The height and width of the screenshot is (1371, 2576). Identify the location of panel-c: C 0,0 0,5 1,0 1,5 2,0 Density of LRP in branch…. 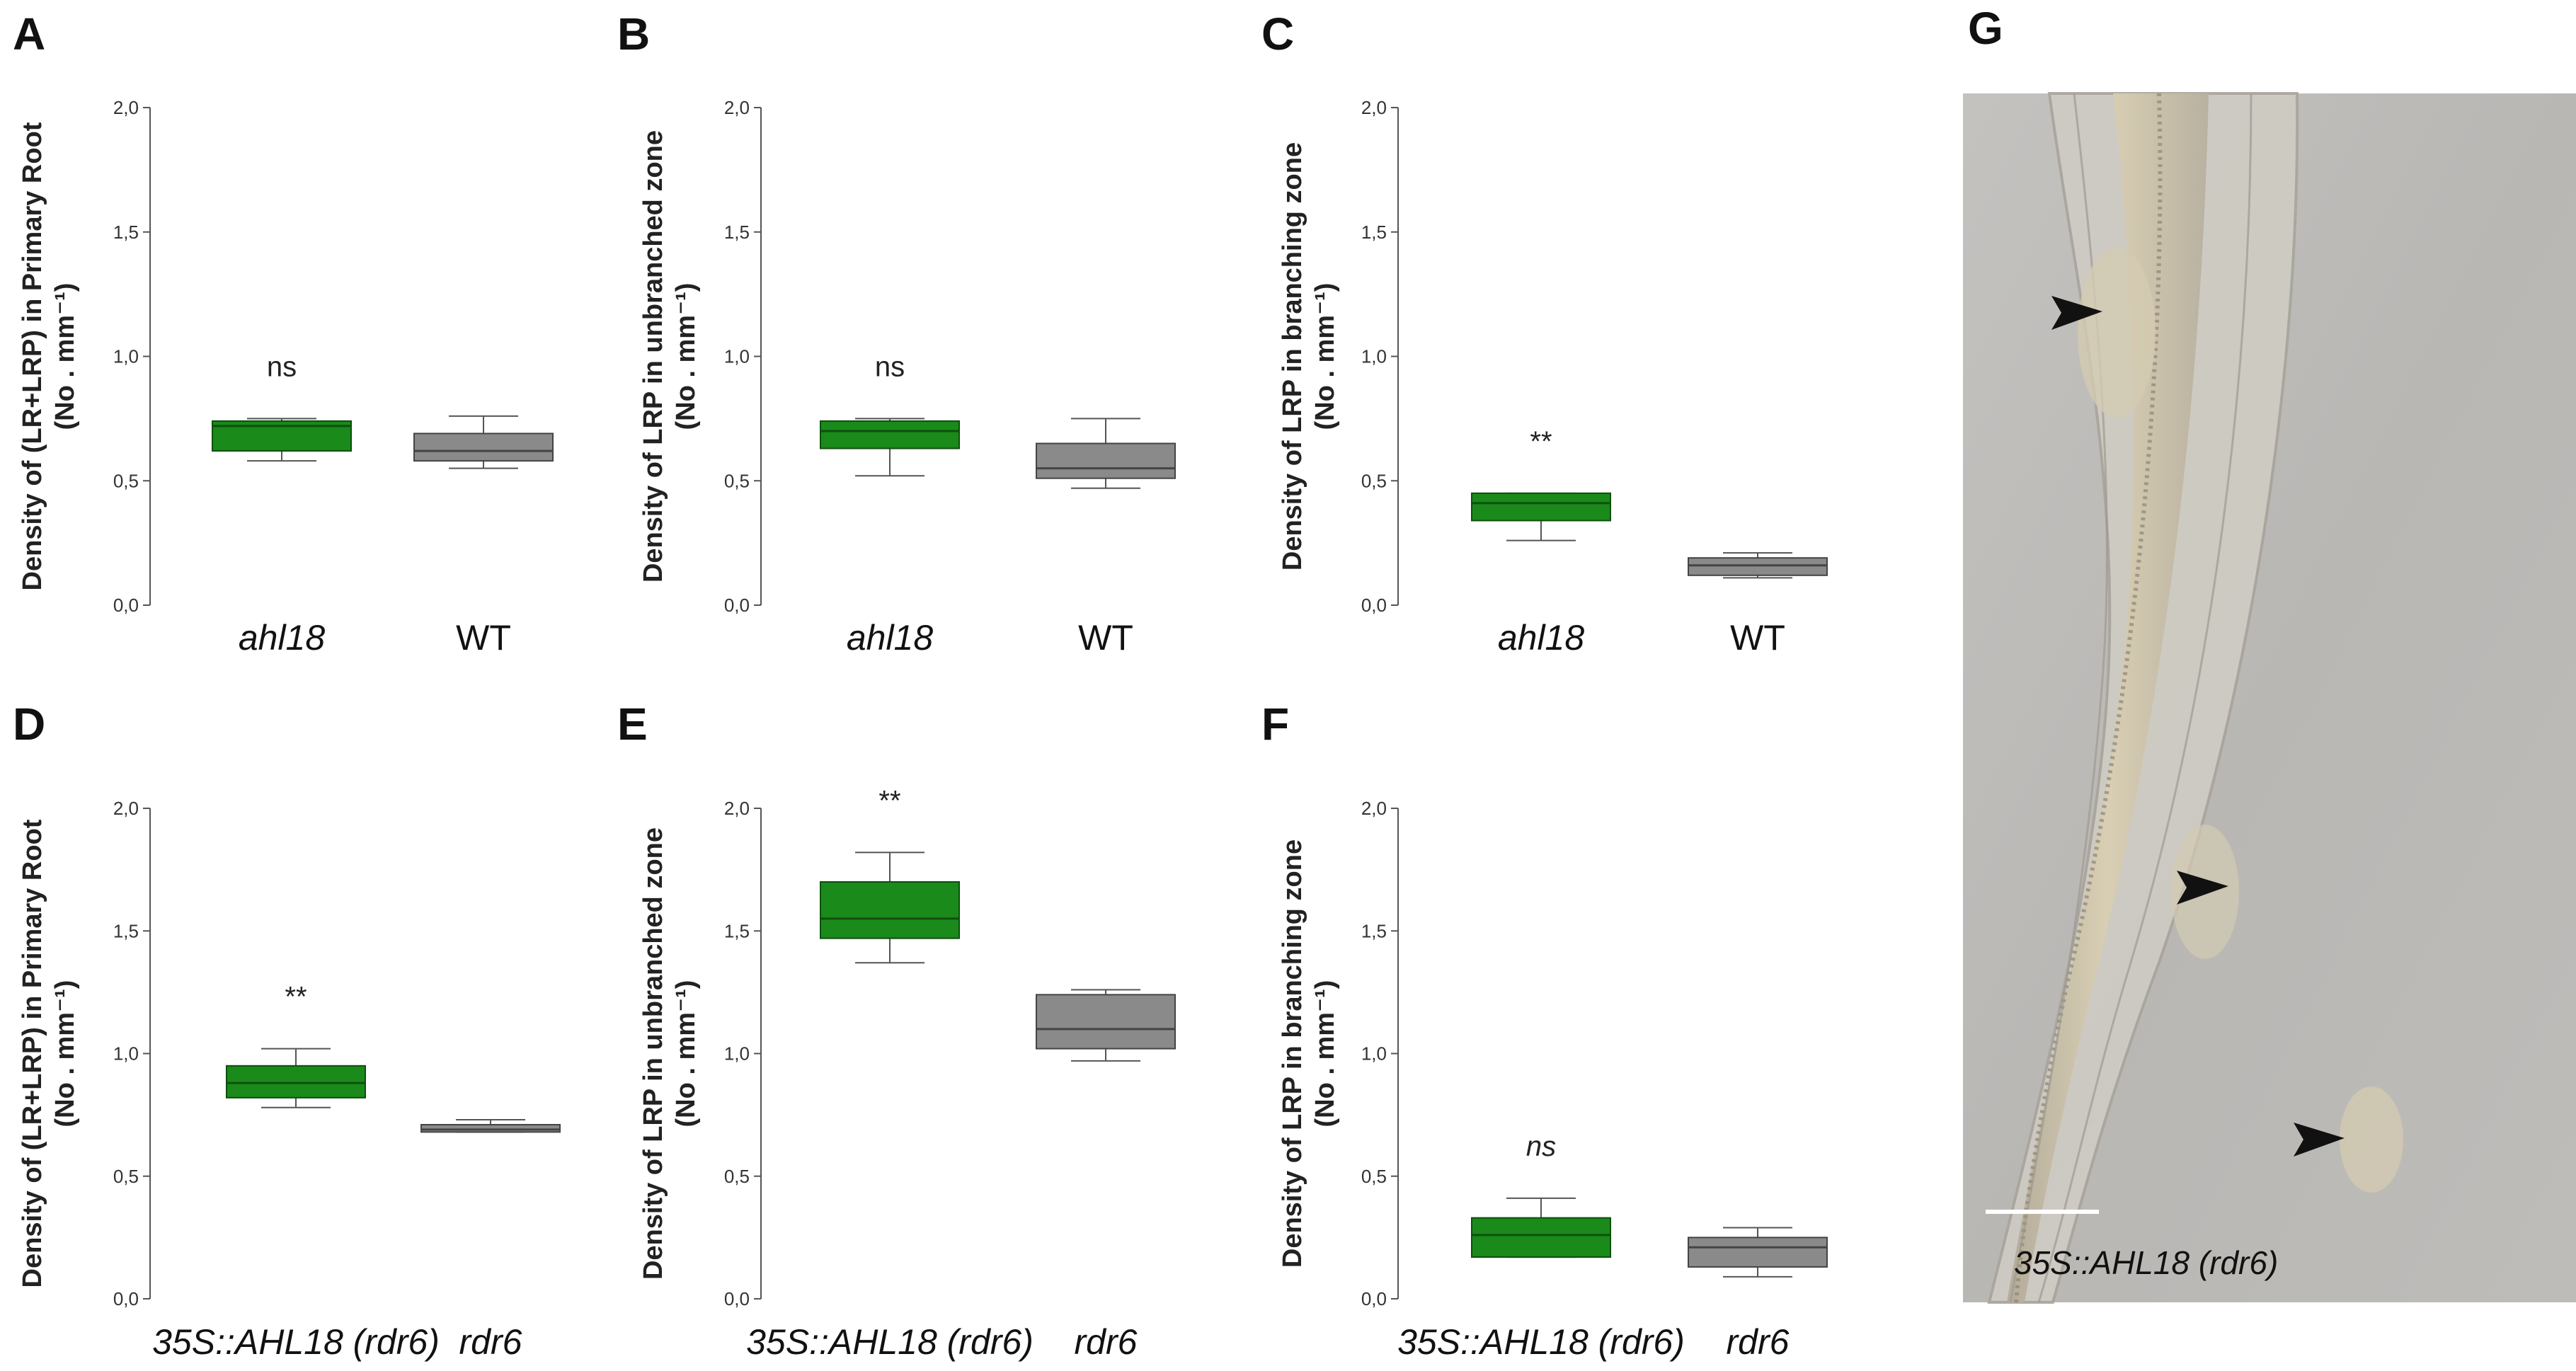
(1544, 333).